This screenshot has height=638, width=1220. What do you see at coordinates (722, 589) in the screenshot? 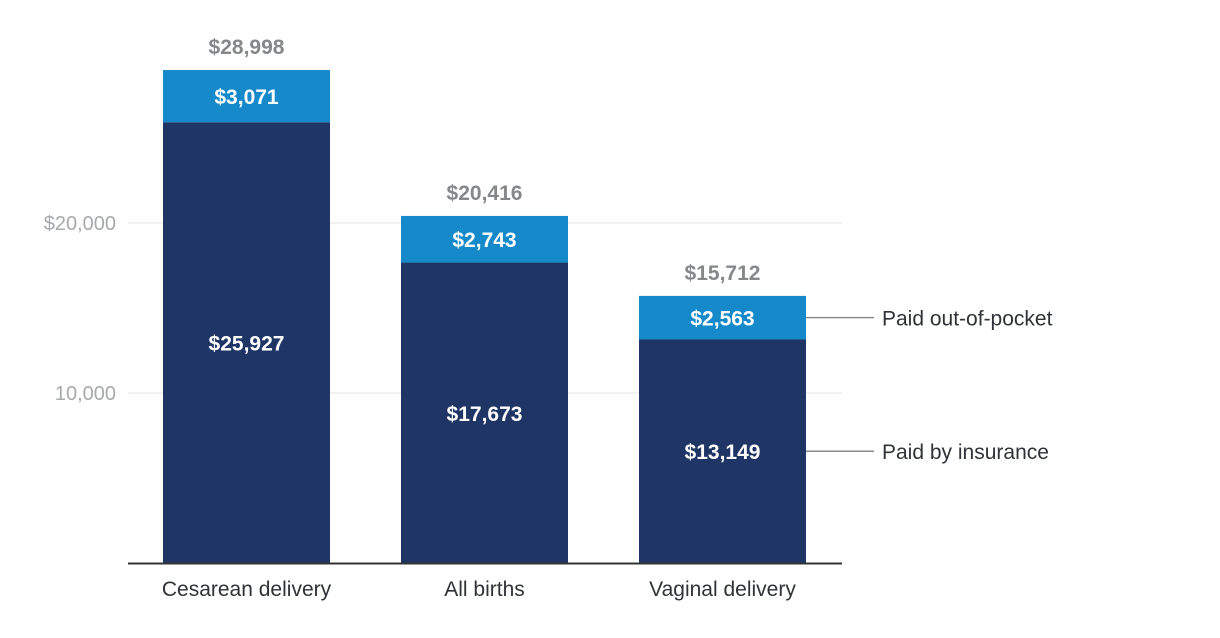
I see `category-label: Vaginal delivery` at bounding box center [722, 589].